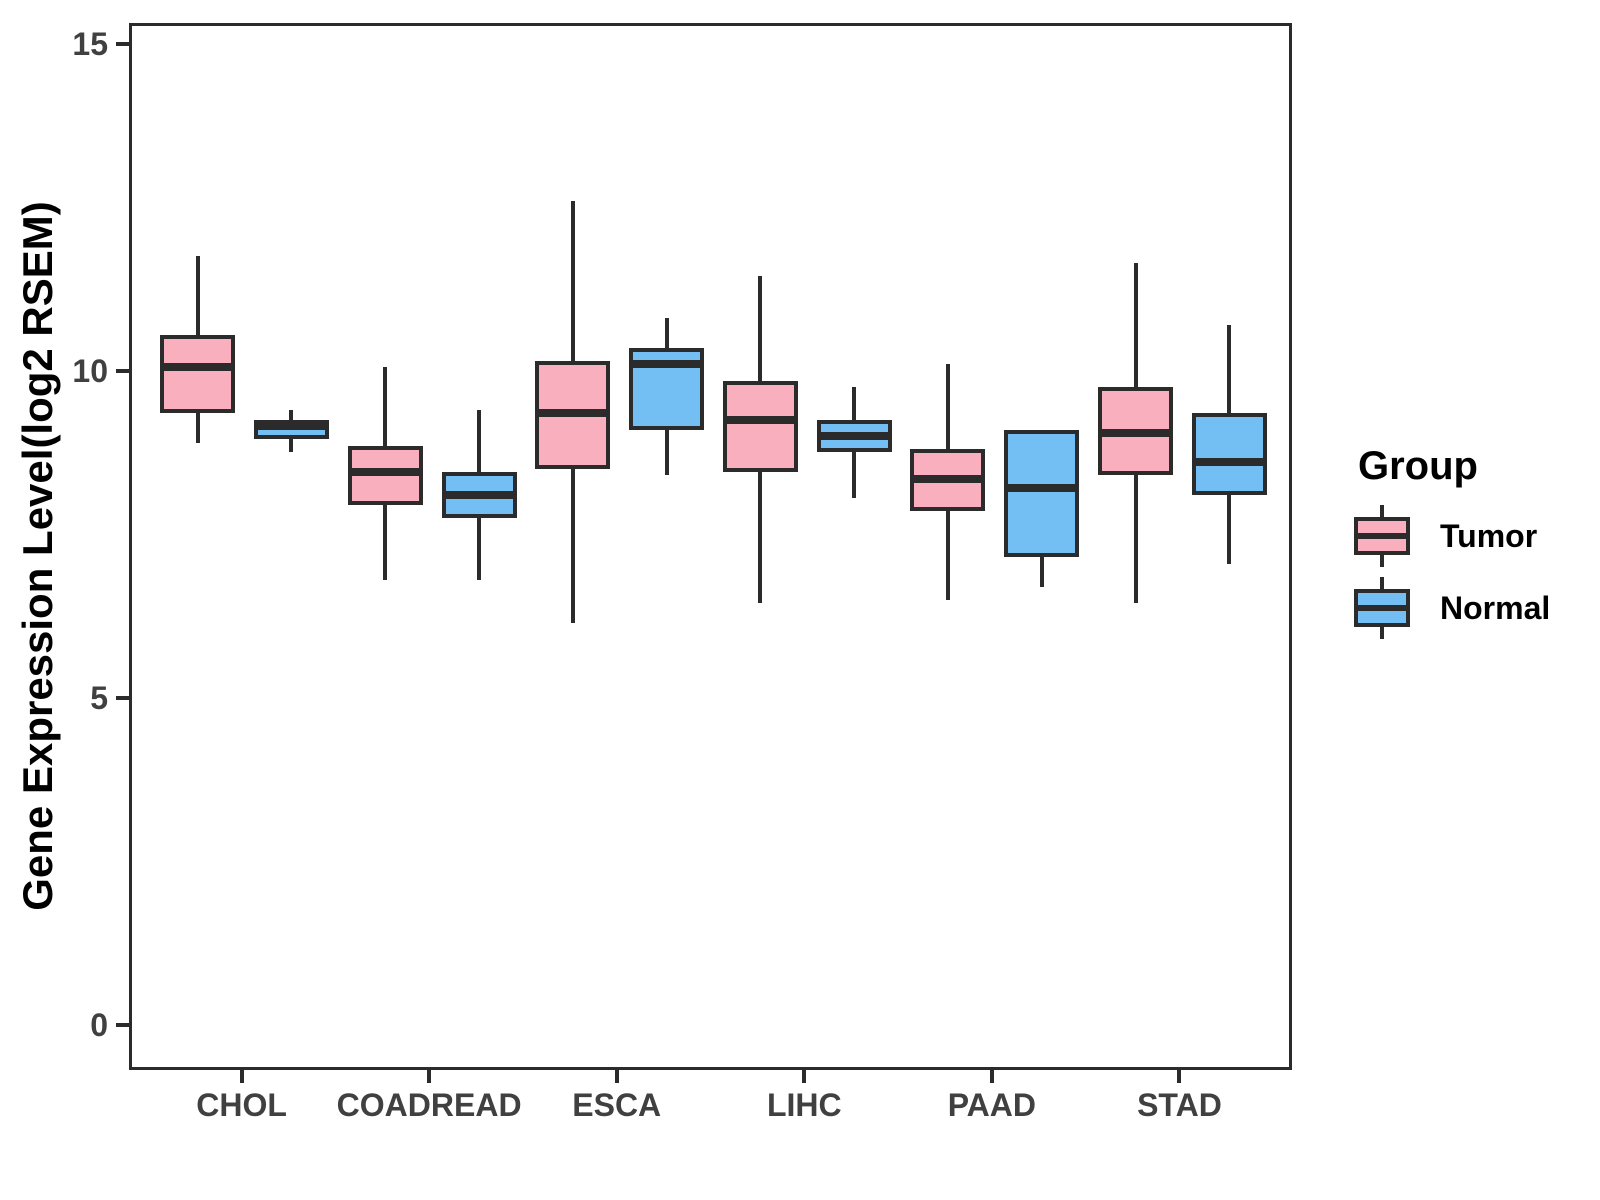 The height and width of the screenshot is (1200, 1600). What do you see at coordinates (617, 1105) in the screenshot?
I see `x-tick-label: ESCA` at bounding box center [617, 1105].